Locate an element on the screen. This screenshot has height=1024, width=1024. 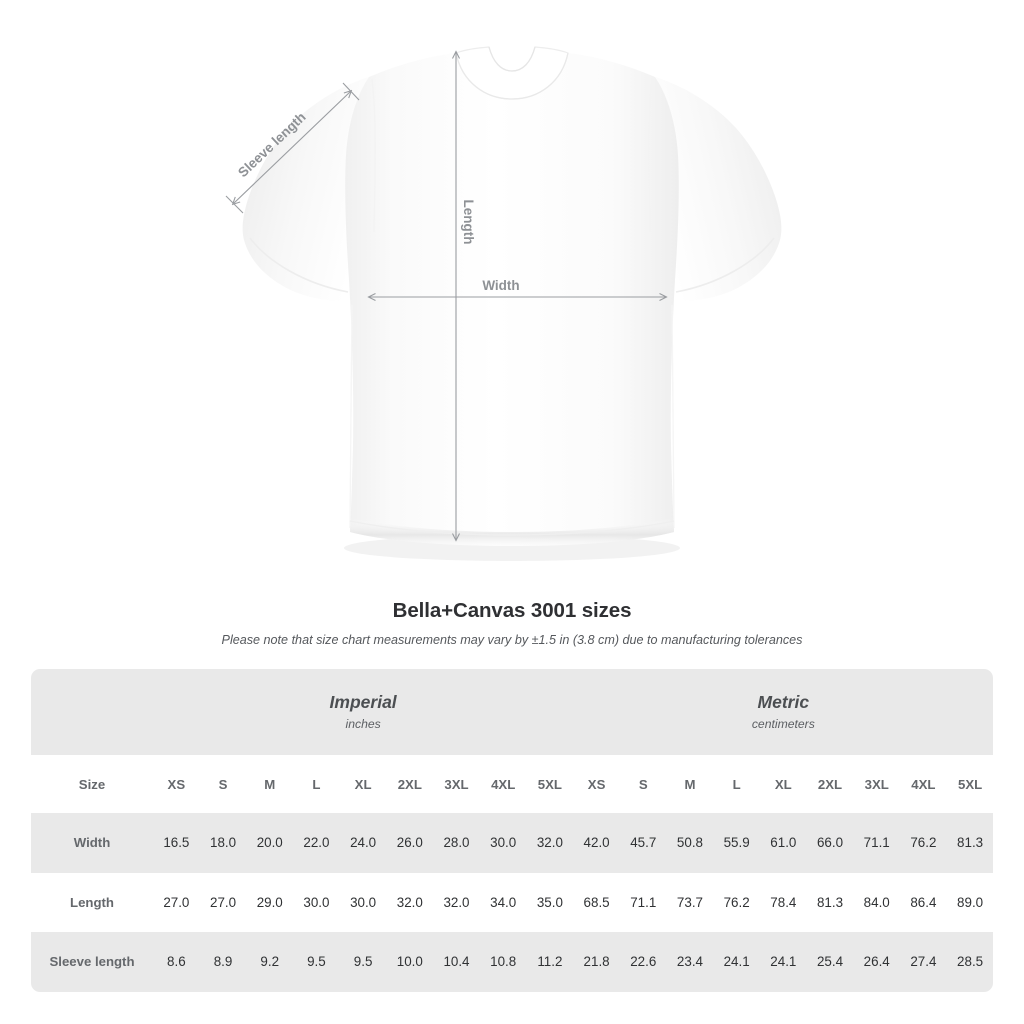
cell-r0-c5: 26.0 is located at coordinates (410, 843).